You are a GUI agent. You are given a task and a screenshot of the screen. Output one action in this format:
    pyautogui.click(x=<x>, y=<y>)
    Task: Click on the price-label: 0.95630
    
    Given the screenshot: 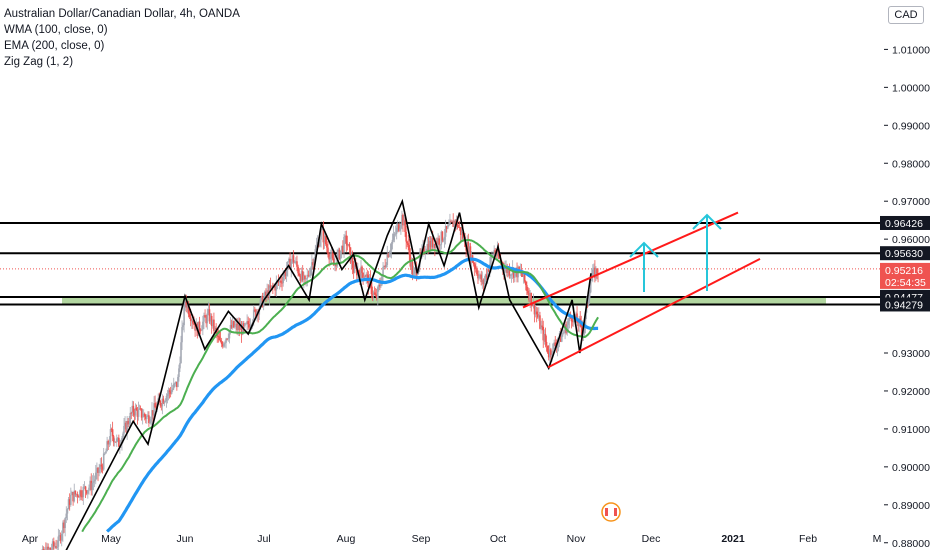 What is the action you would take?
    pyautogui.click(x=905, y=253)
    